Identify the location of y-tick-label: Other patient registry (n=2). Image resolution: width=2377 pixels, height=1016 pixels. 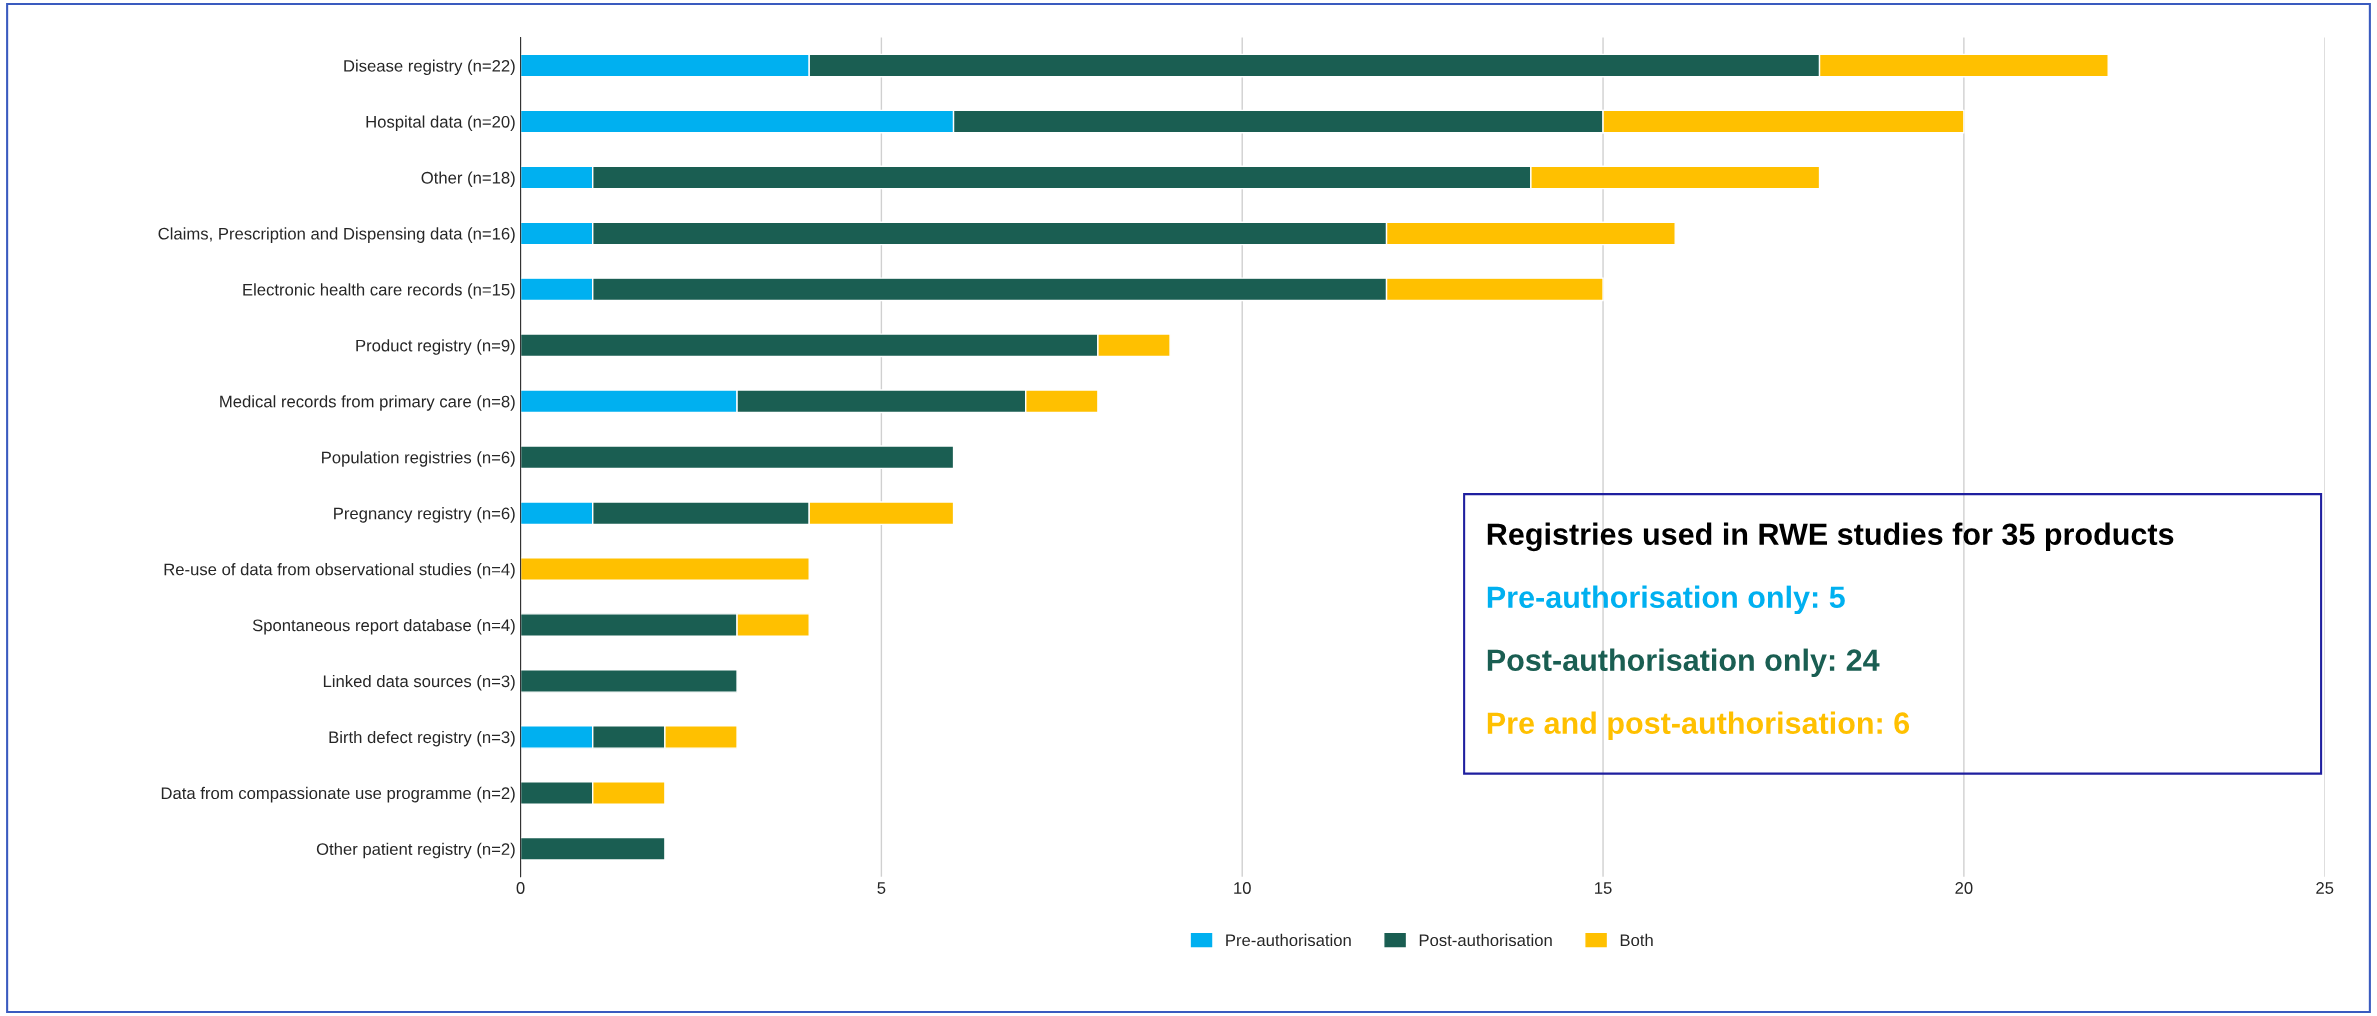
(415, 850).